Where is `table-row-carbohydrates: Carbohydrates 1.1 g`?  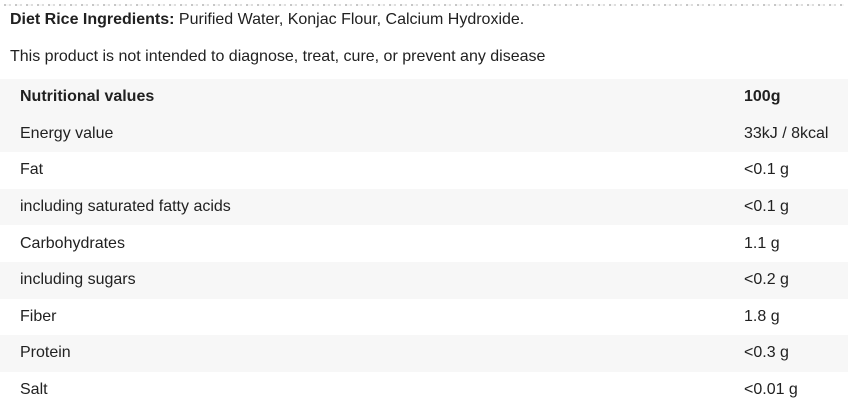 table-row-carbohydrates: Carbohydrates 1.1 g is located at coordinates (424, 243).